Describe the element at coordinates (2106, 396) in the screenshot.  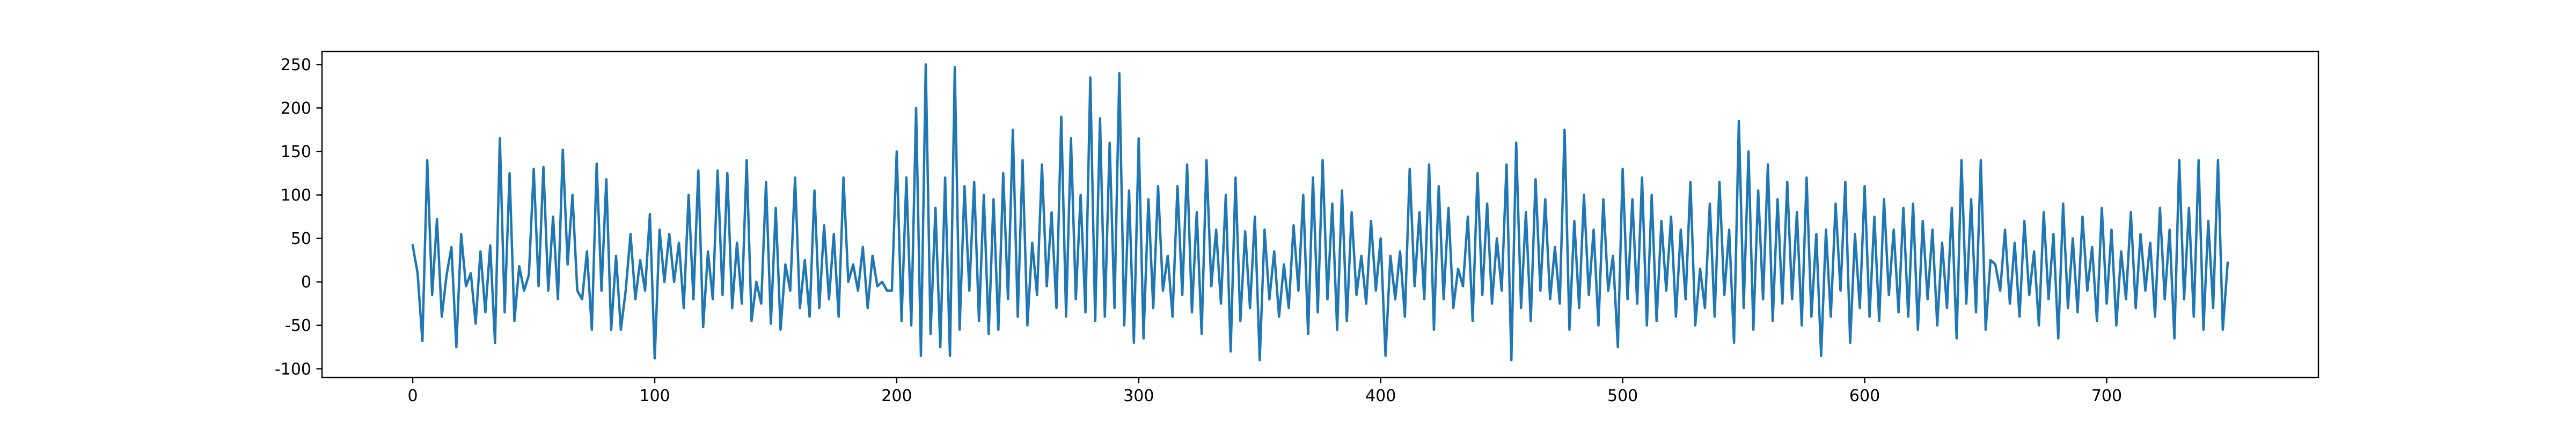
I see `x-tick-label: 700` at that location.